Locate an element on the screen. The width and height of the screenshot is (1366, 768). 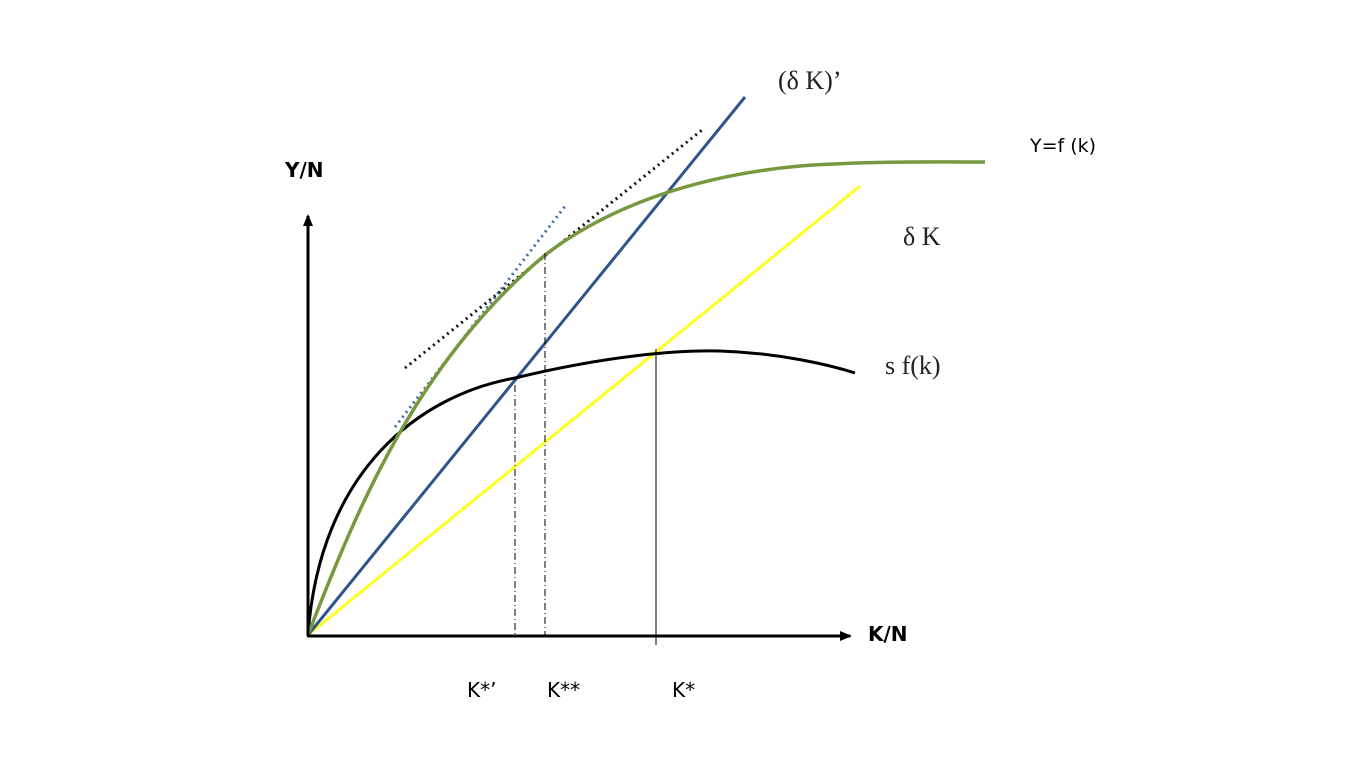
x-axis-label: K/N is located at coordinates (888, 634).